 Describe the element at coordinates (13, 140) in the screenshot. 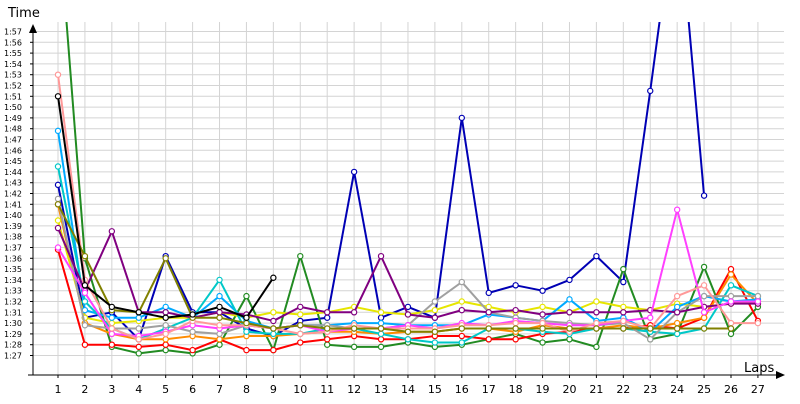

I see `y-tick-label: 1:47` at that location.